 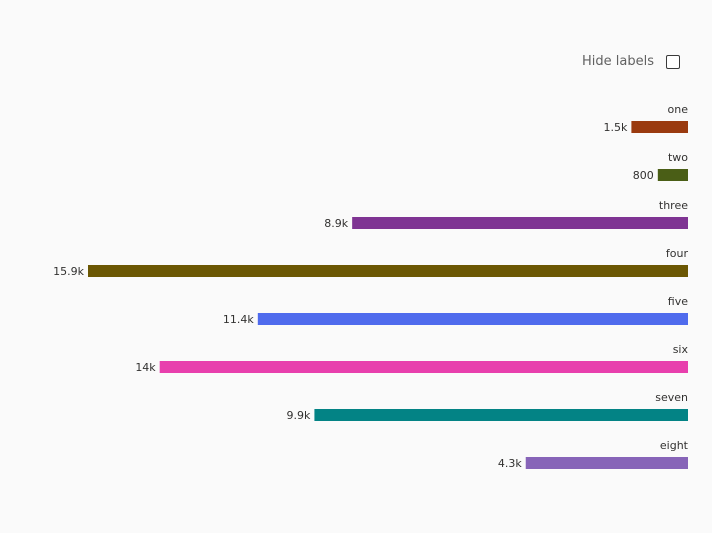 I want to click on category-label-eight: eight, so click(x=674, y=445).